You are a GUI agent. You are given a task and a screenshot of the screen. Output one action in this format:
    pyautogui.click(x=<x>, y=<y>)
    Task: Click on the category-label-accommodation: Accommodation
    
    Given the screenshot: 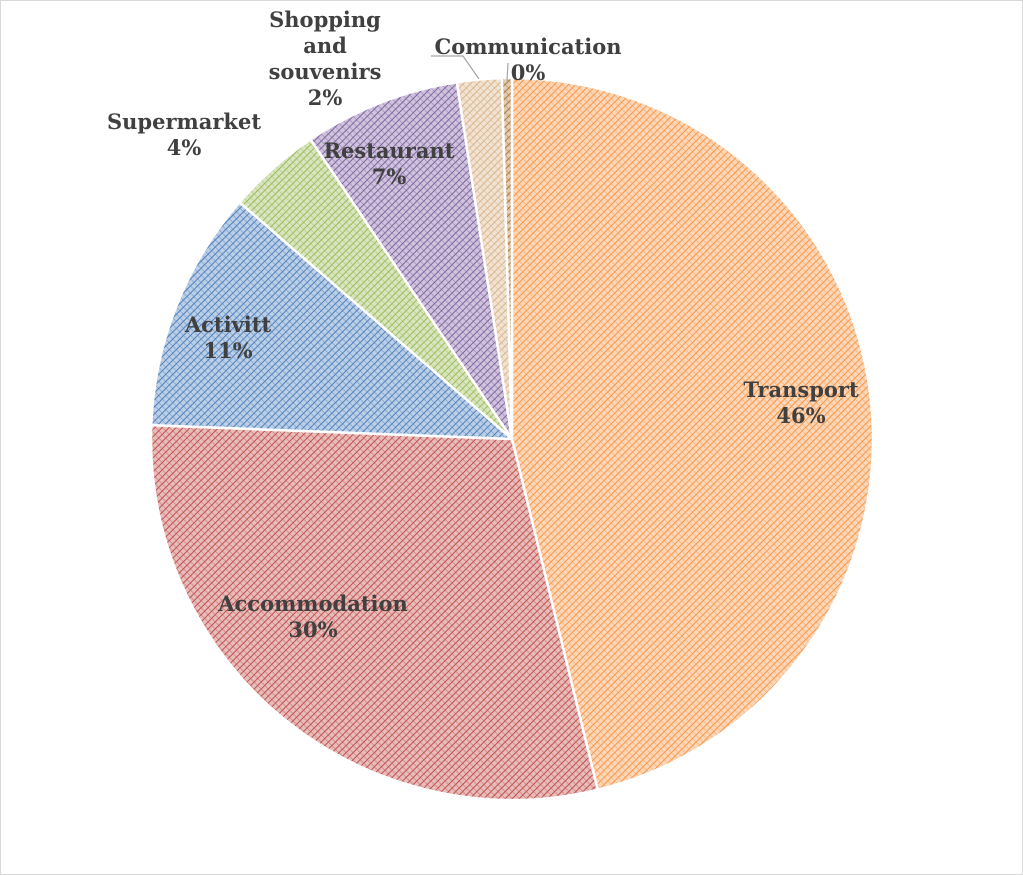 What is the action you would take?
    pyautogui.click(x=312, y=603)
    